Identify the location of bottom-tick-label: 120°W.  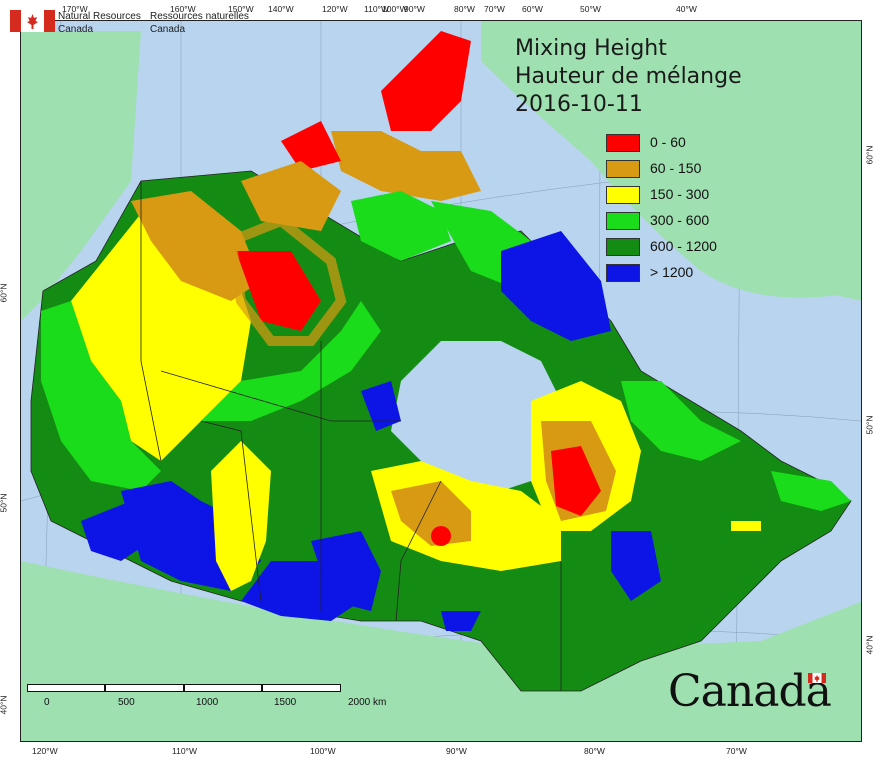
(45, 751).